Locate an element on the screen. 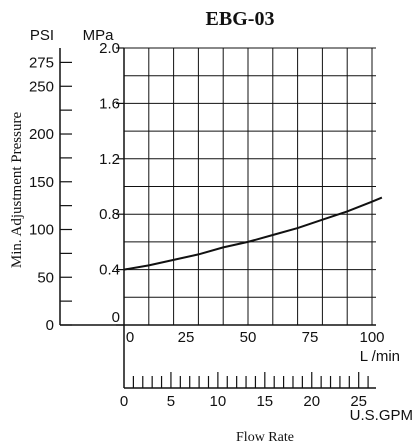 Image resolution: width=418 pixels, height=447 pixels. gpm-tick-label: 10 is located at coordinates (218, 401).